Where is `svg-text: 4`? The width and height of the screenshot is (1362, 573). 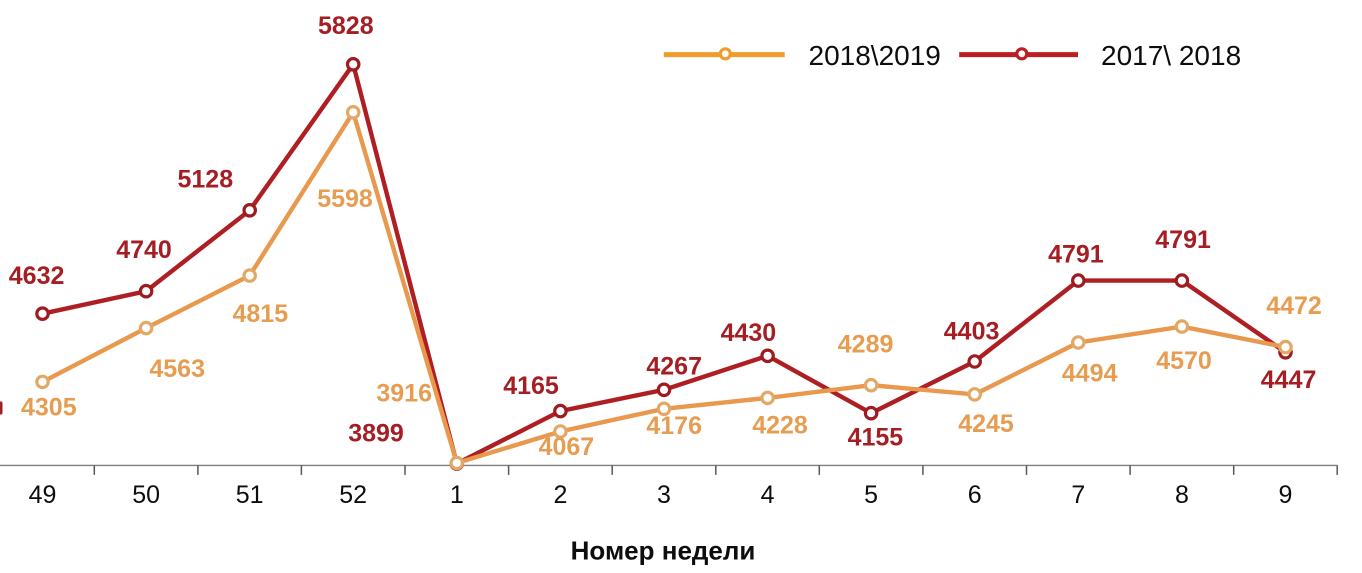
svg-text: 4 is located at coordinates (768, 495).